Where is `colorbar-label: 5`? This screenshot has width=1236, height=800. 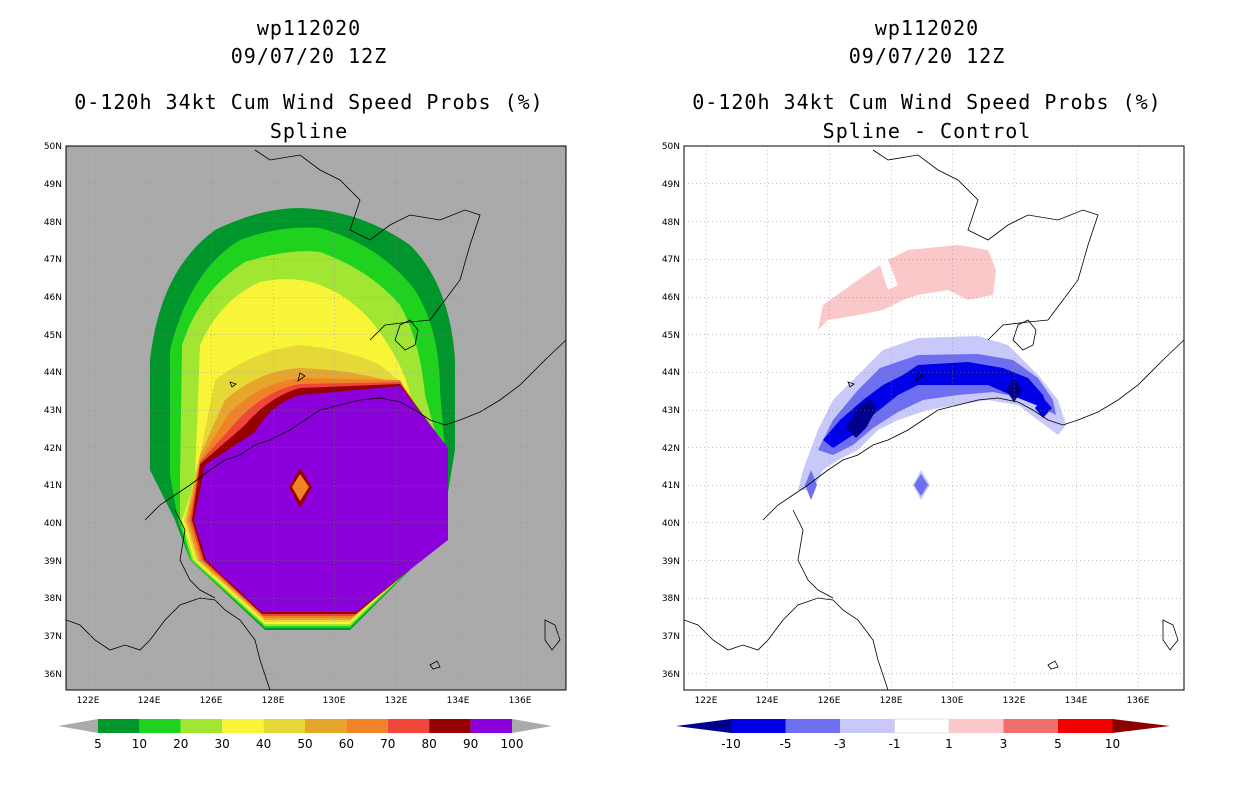
colorbar-label: 5 is located at coordinates (1058, 744).